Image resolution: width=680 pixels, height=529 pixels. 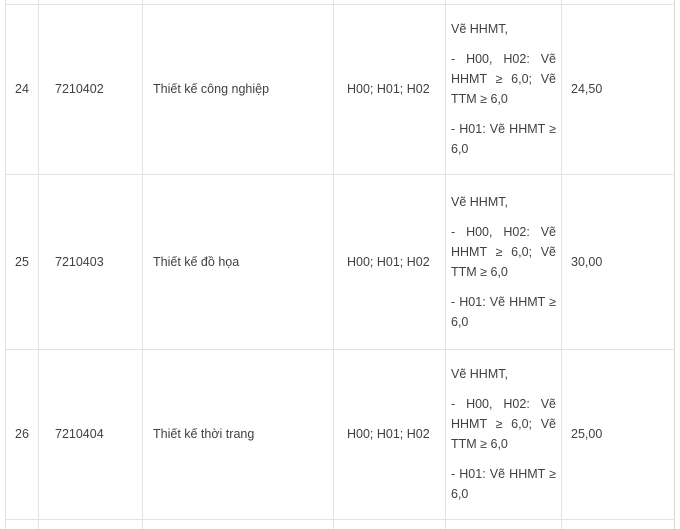 What do you see at coordinates (618, 89) in the screenshot?
I see `score-cell: 24,50` at bounding box center [618, 89].